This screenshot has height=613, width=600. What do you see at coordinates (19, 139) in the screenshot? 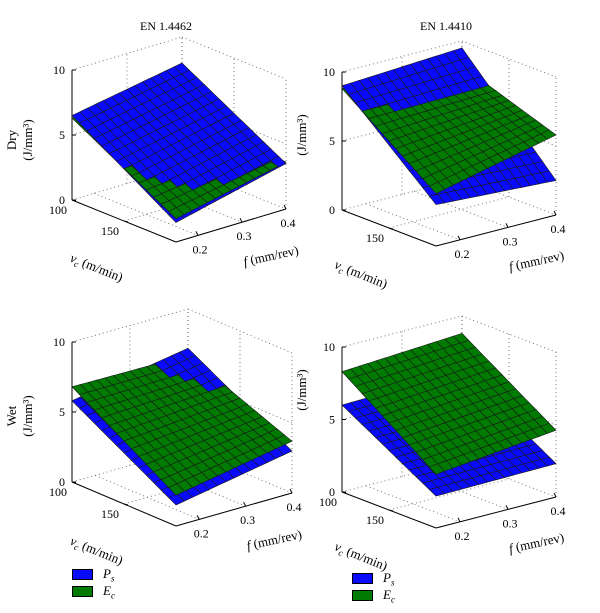
I see `z-axis-label: Dry(J/mm³)` at bounding box center [19, 139].